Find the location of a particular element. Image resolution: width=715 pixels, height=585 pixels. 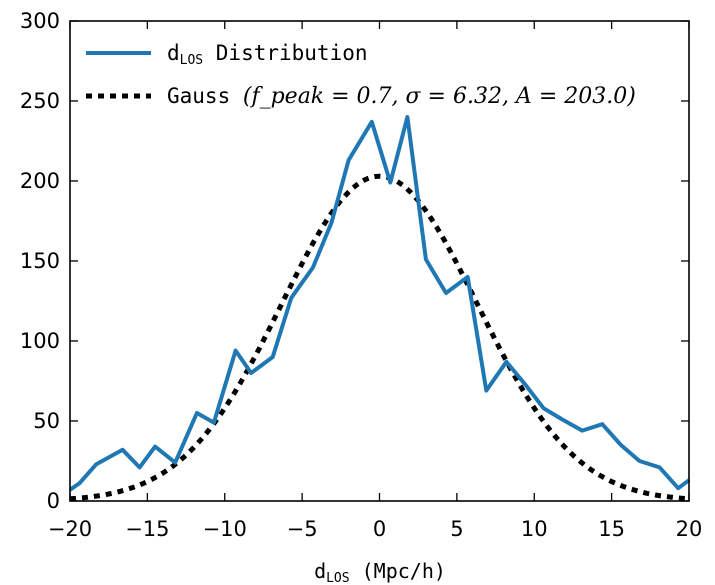

y-tick-label: 200 is located at coordinates (40, 181).